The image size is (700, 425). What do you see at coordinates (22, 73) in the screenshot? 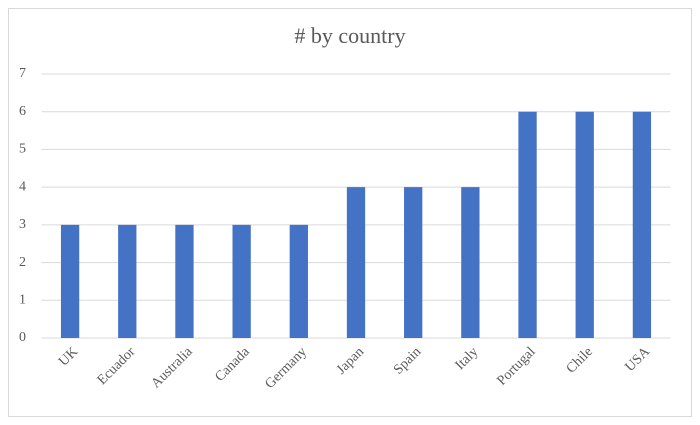
I see `y-tick-label: 7` at bounding box center [22, 73].